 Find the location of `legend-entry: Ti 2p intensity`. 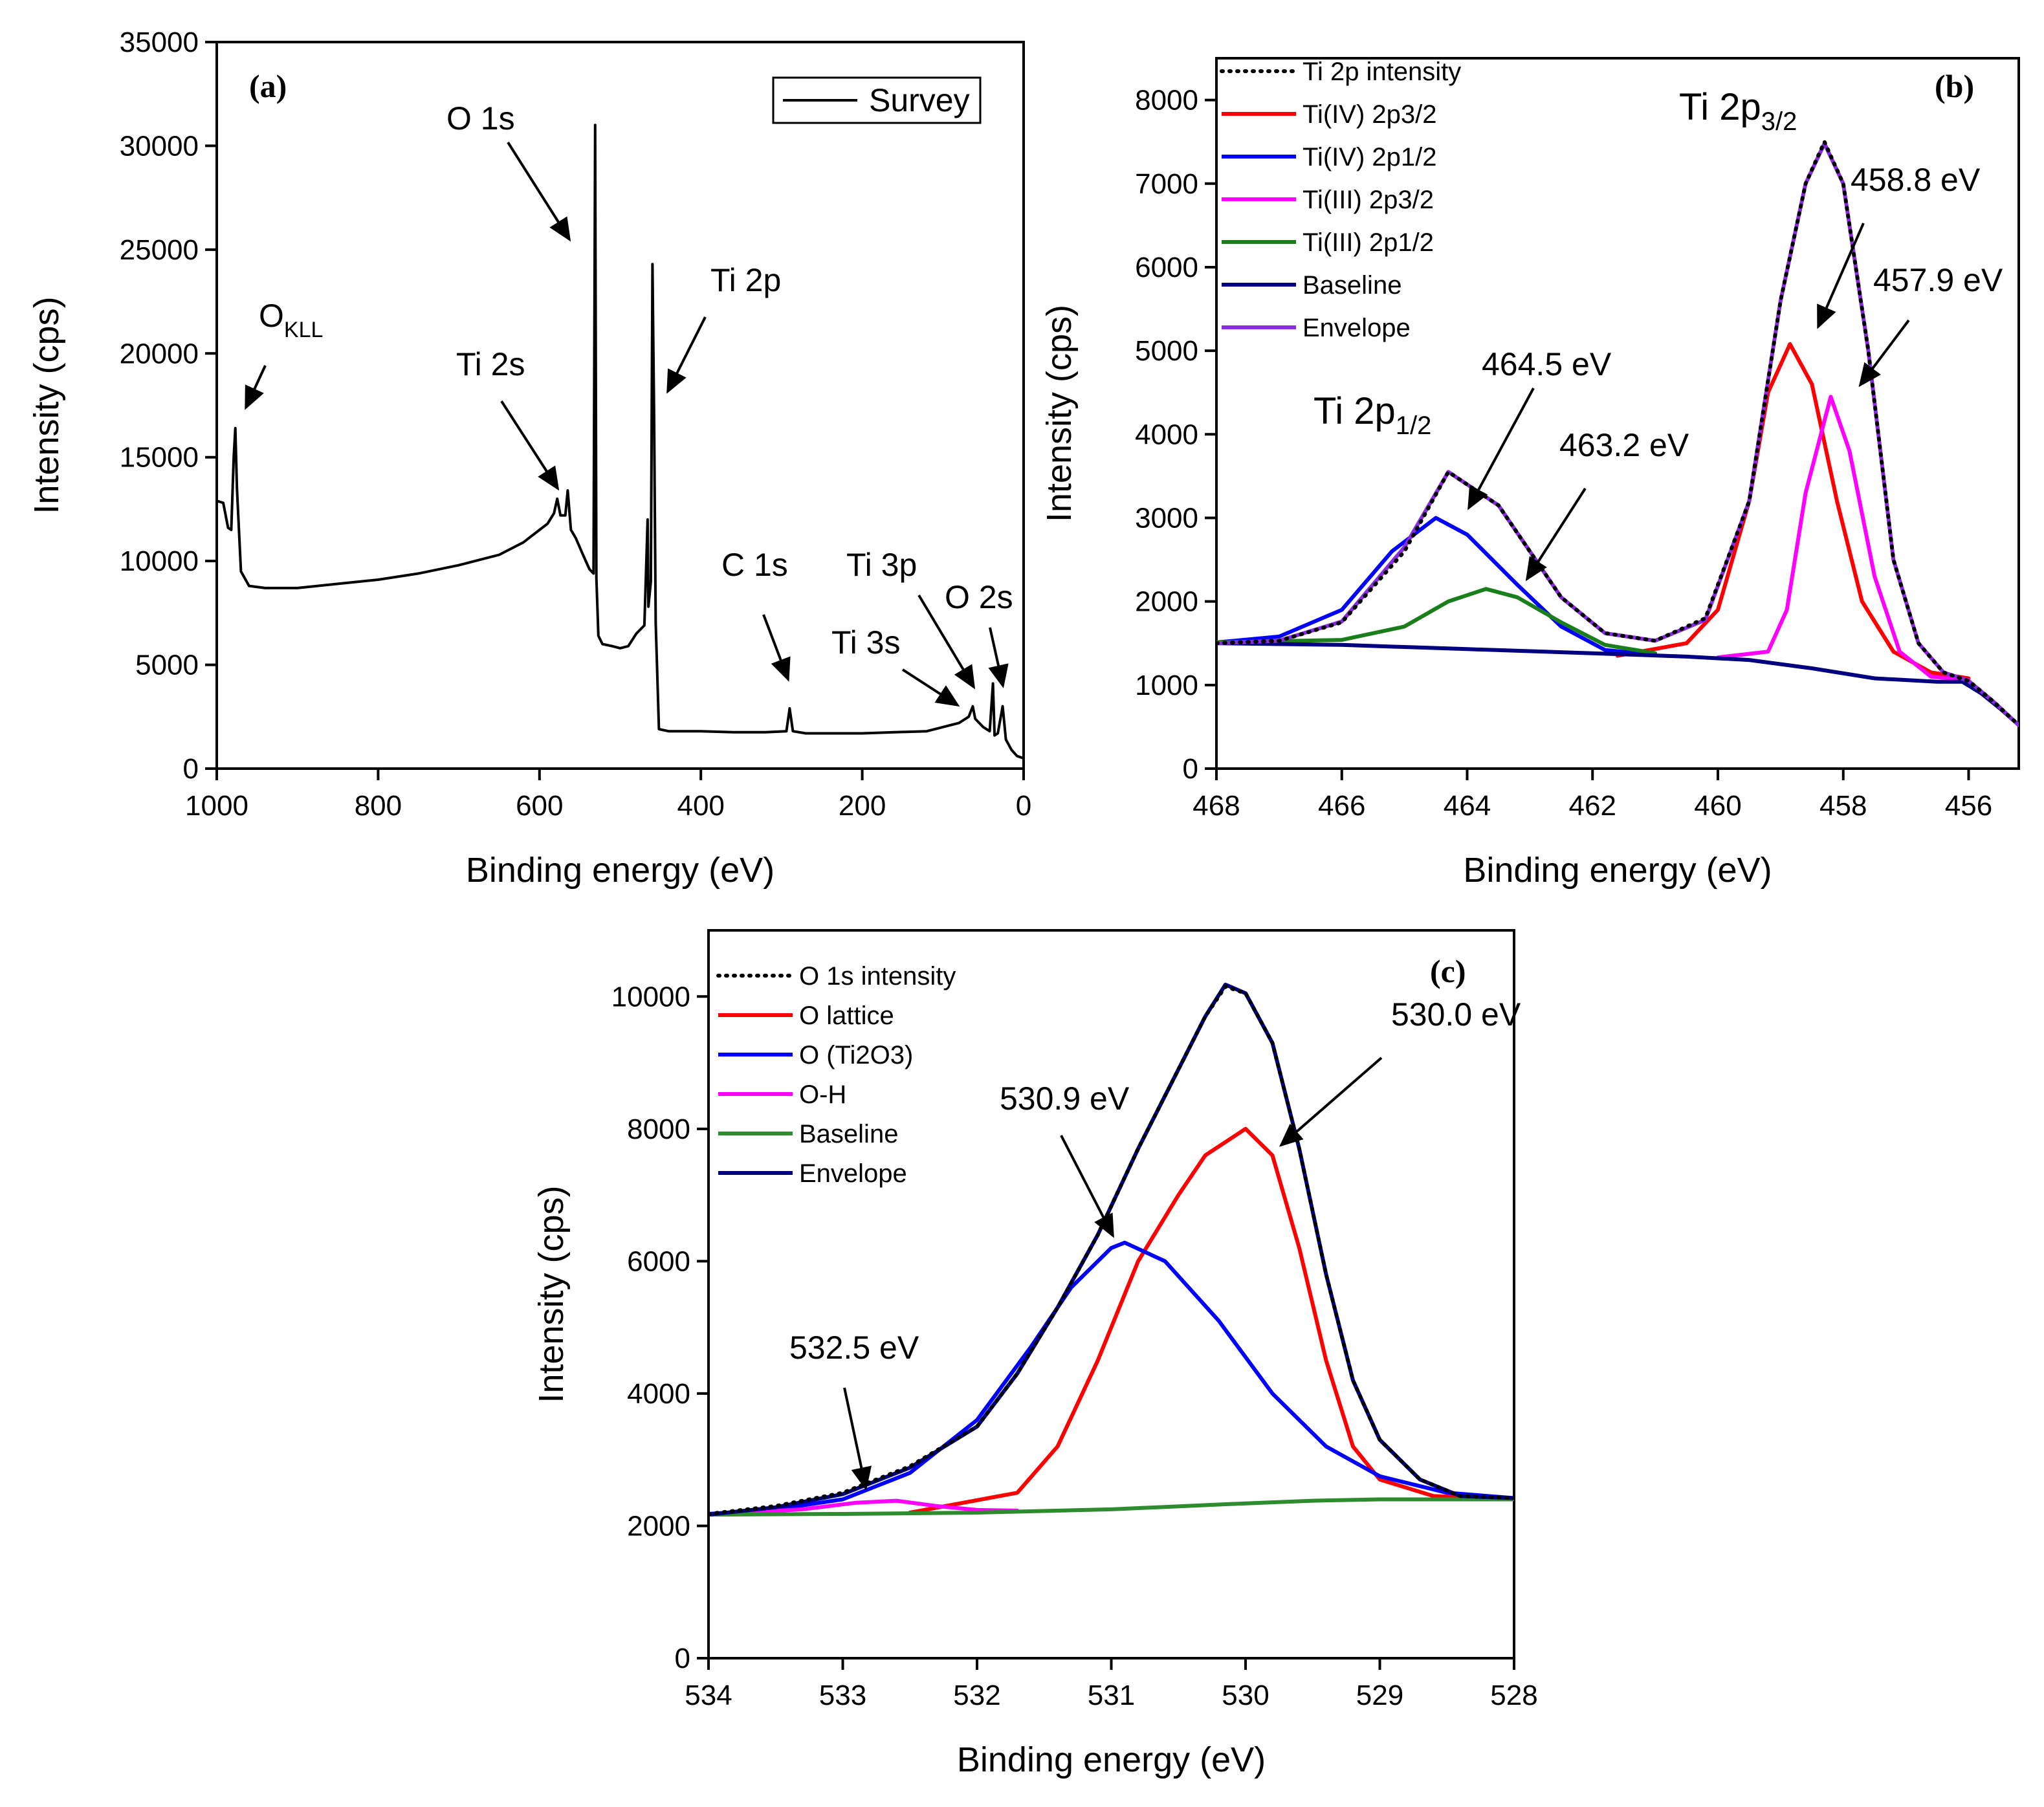

legend-entry: Ti 2p intensity is located at coordinates (1381, 72).